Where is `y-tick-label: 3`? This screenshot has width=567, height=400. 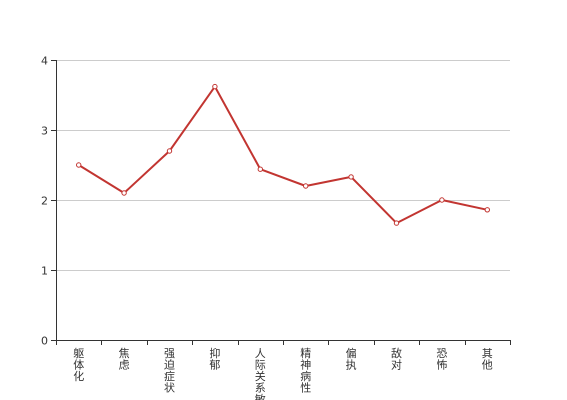 y-tick-label: 3 is located at coordinates (44, 131).